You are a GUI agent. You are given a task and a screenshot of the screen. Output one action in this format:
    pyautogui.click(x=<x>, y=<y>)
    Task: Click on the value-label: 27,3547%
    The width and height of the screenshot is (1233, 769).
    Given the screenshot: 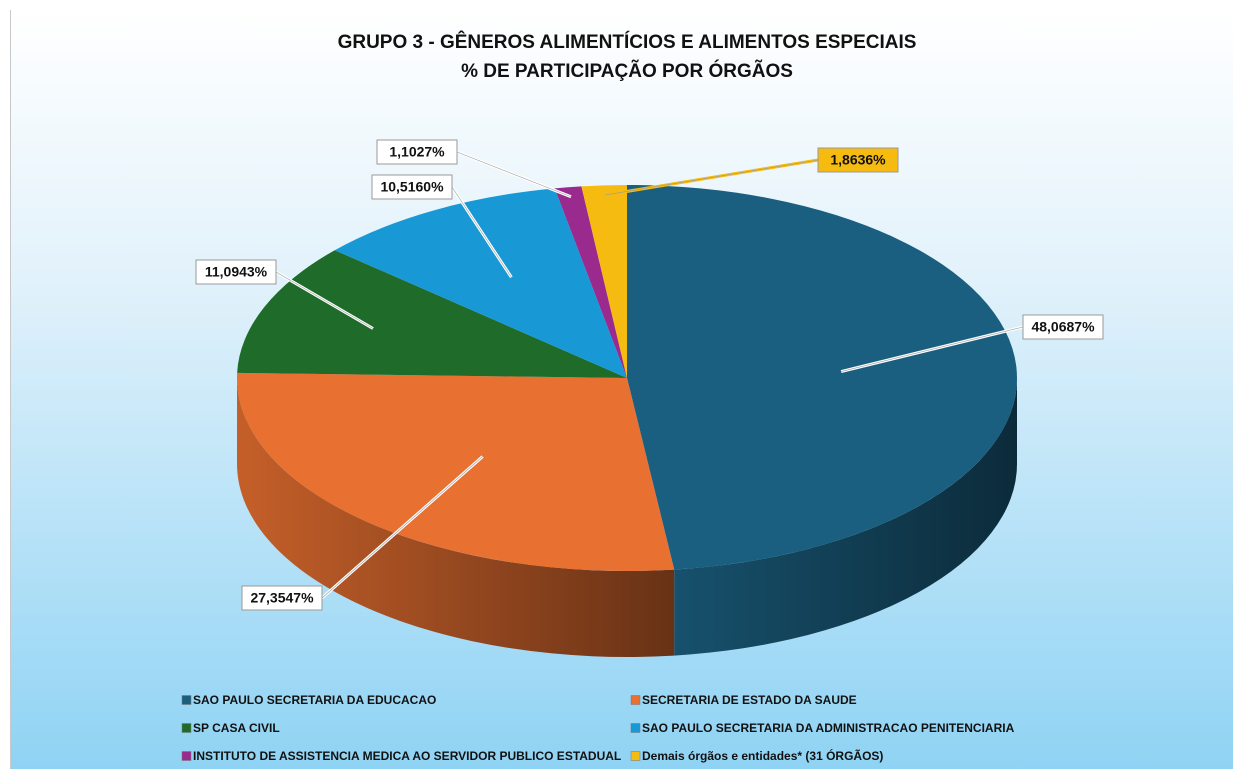 What is the action you would take?
    pyautogui.click(x=282, y=598)
    